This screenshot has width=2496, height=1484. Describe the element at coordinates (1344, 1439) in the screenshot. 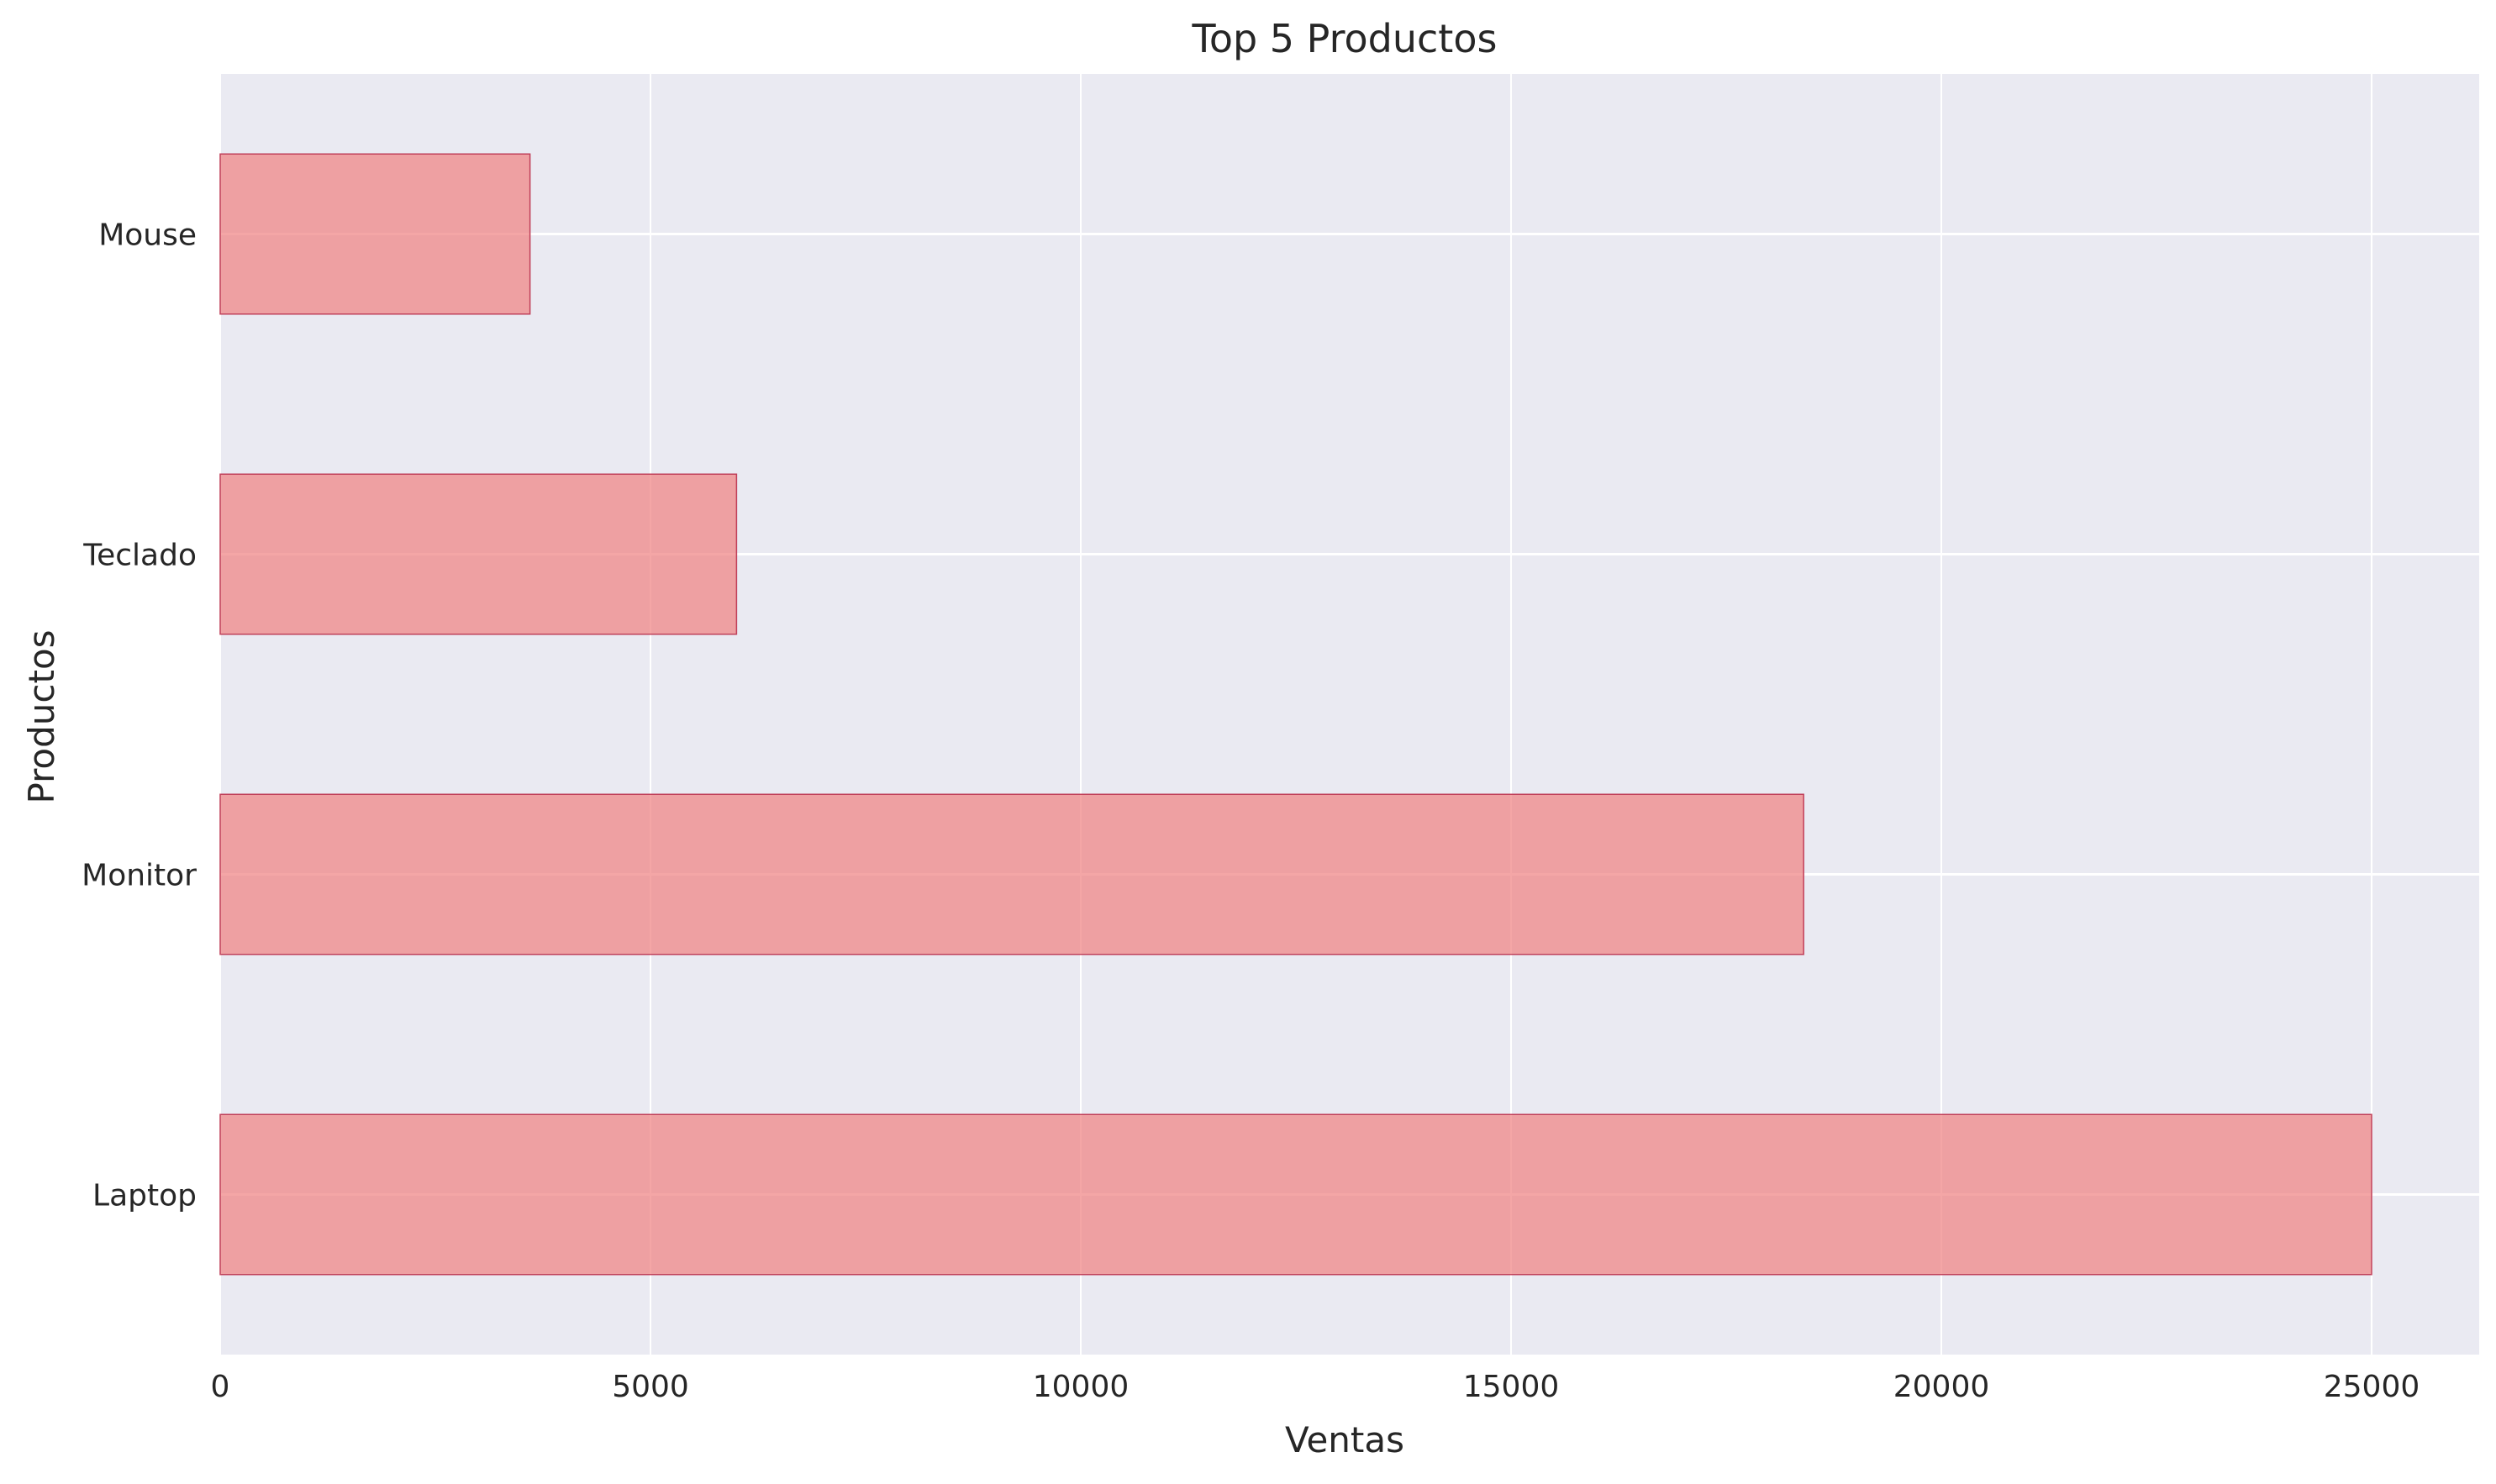

I see `x-axis-label: Ventas` at that location.